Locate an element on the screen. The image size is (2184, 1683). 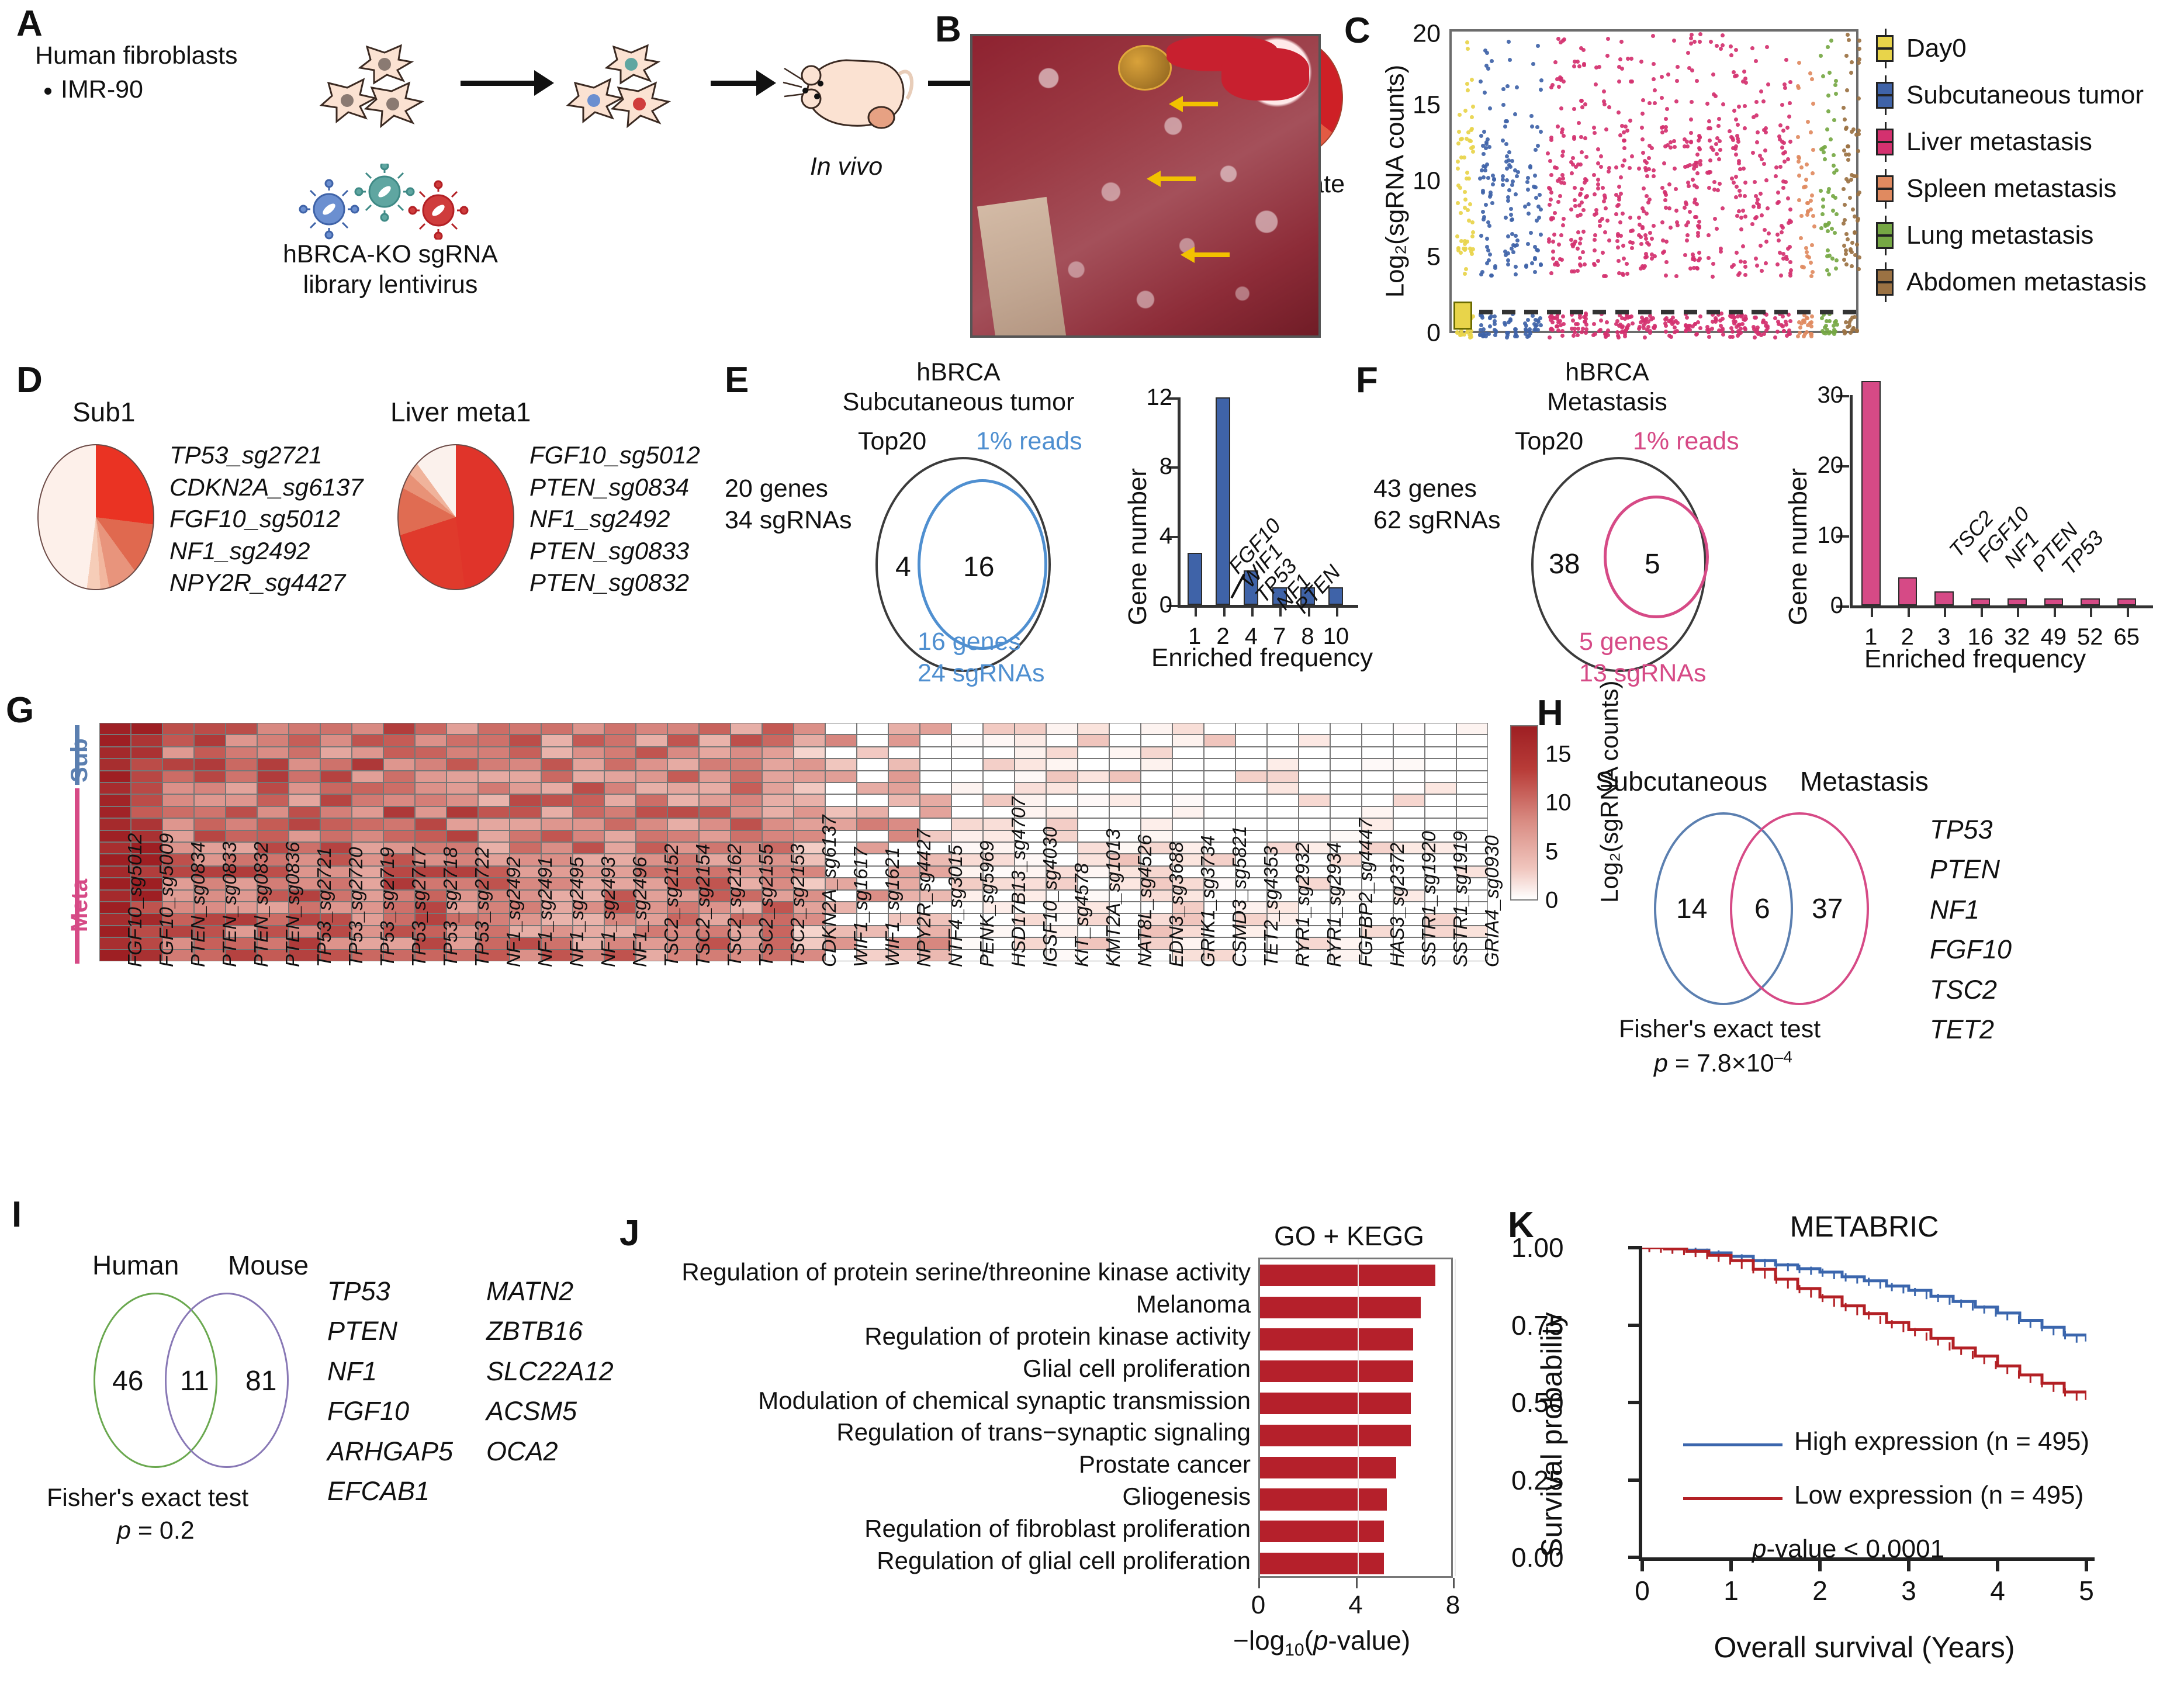
legend-item-abdomen-metastasis: Abdomen metastasis is located at coordinates (2011, 282).